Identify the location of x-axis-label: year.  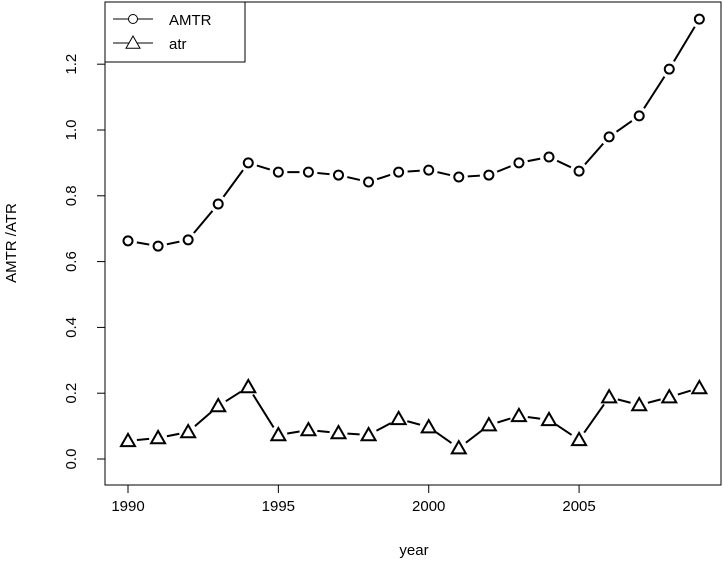
(413, 550).